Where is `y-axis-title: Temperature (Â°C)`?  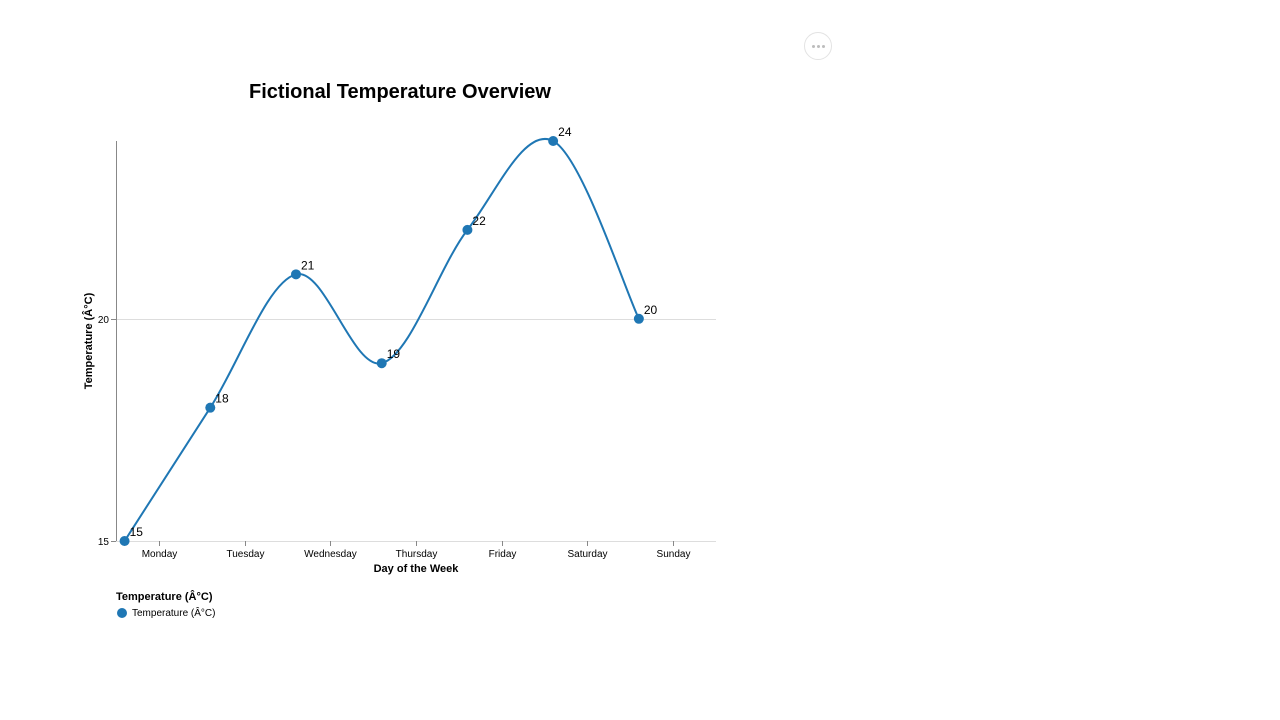 y-axis-title: Temperature (Â°C) is located at coordinates (88, 340).